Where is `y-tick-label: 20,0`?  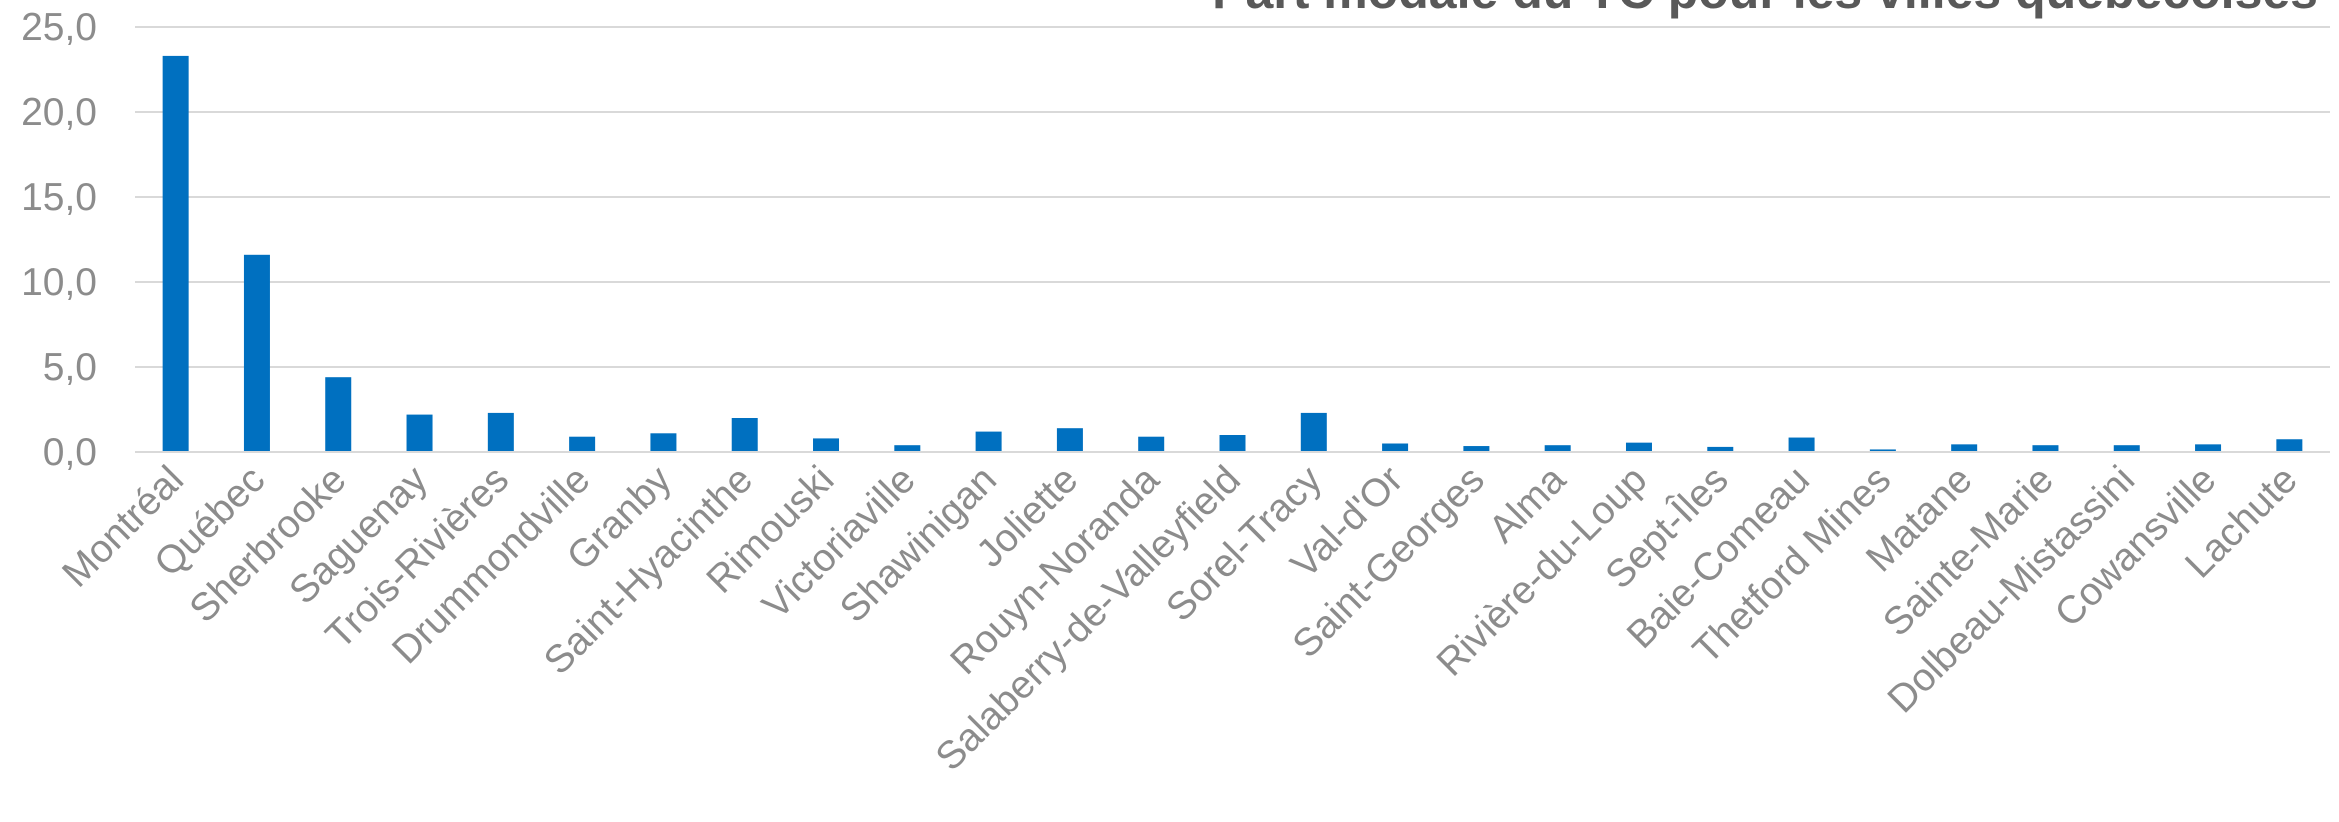 y-tick-label: 20,0 is located at coordinates (59, 112).